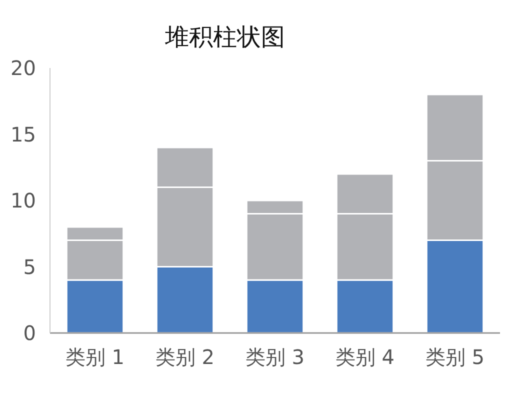 The height and width of the screenshot is (399, 511). What do you see at coordinates (455, 357) in the screenshot?
I see `x-tick-label: 类别 5` at bounding box center [455, 357].